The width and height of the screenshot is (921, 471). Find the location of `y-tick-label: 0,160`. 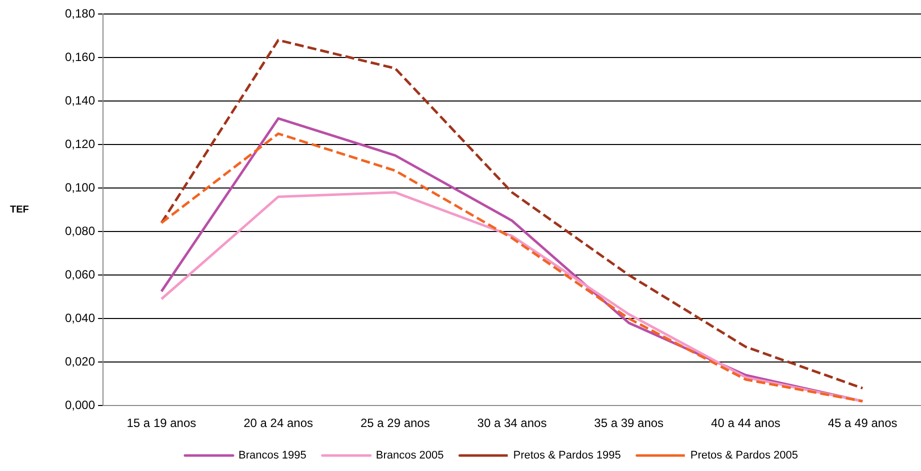

y-tick-label: 0,160 is located at coordinates (80, 57).